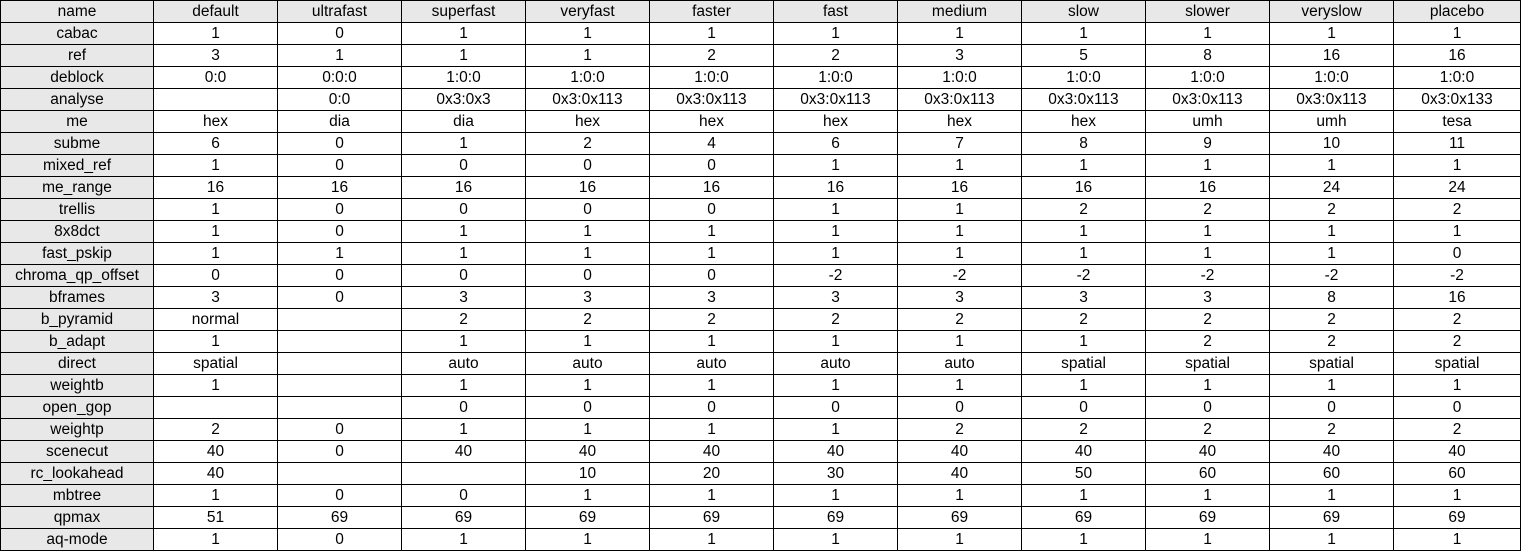  I want to click on table-cell: 60, so click(1207, 473).